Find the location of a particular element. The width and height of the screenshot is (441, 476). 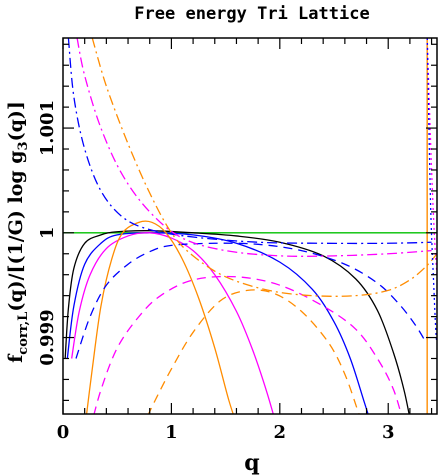

y-tick-label: 1.001 is located at coordinates (47, 128).